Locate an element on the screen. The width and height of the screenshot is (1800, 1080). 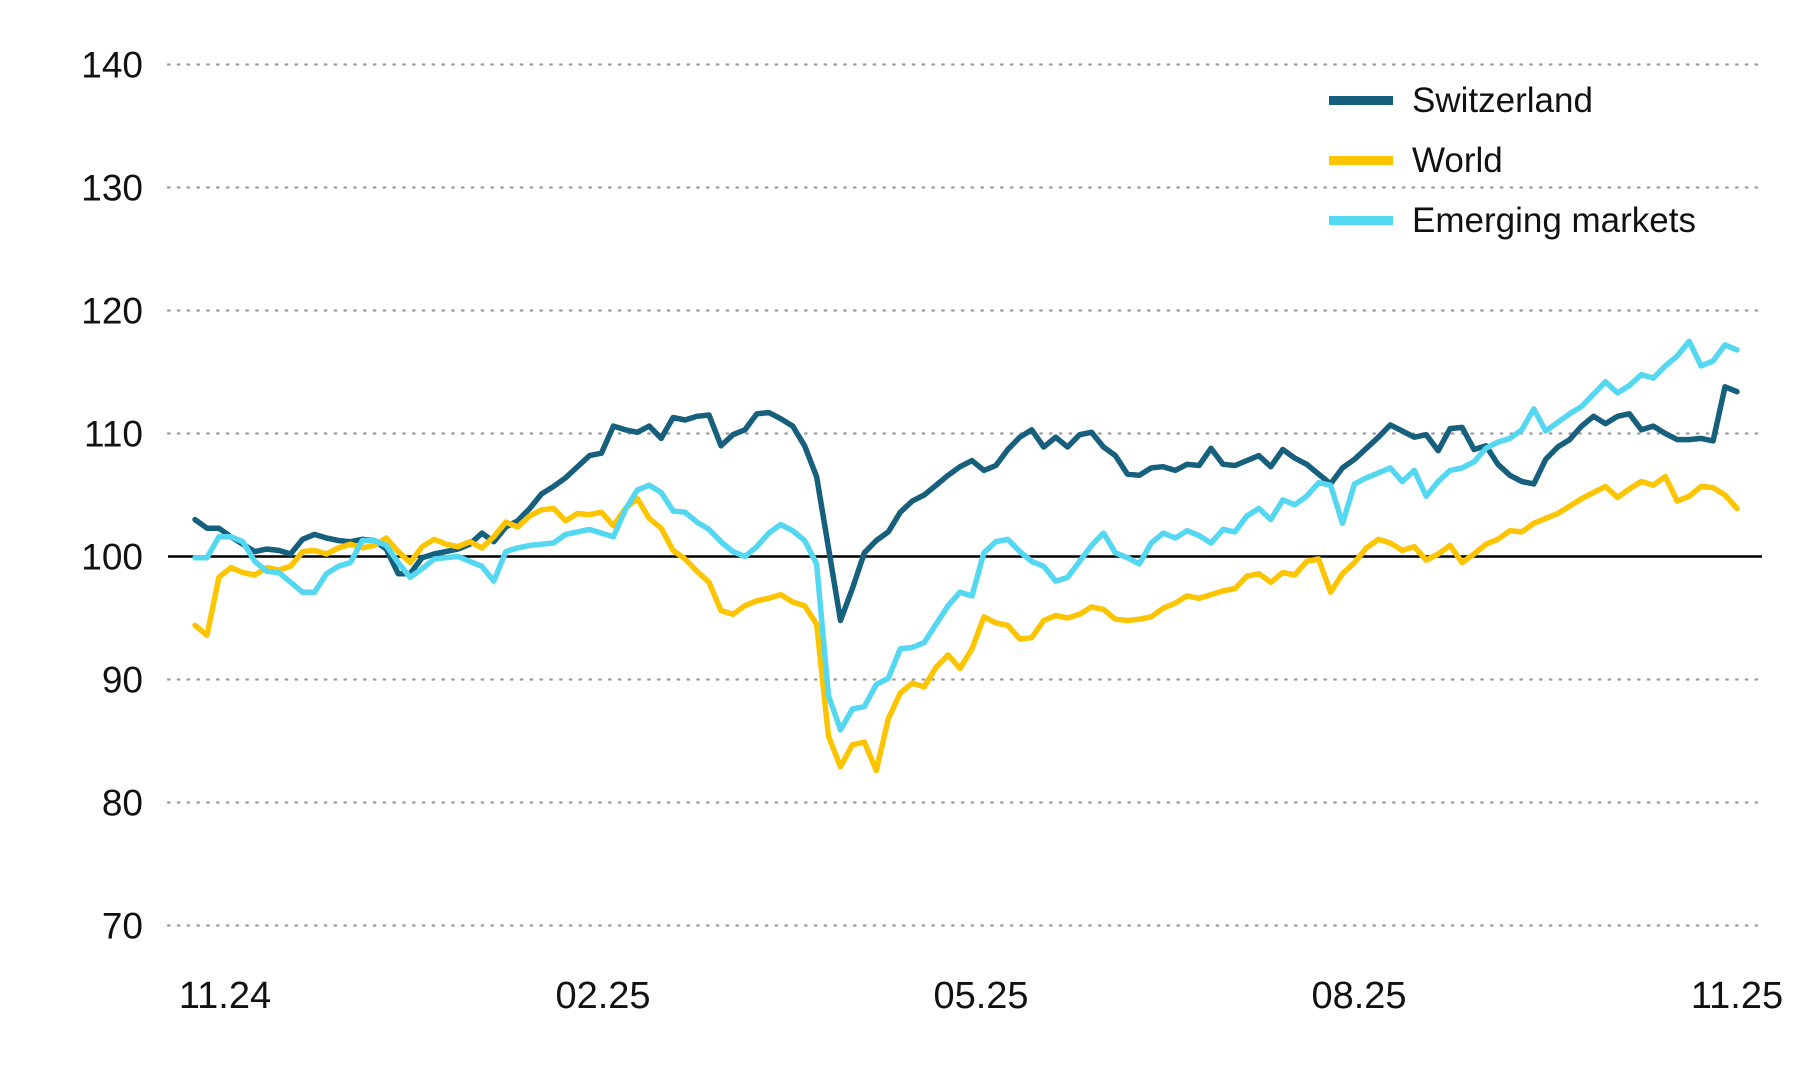
x-axis-label-11.24: 11.24 is located at coordinates (225, 996).